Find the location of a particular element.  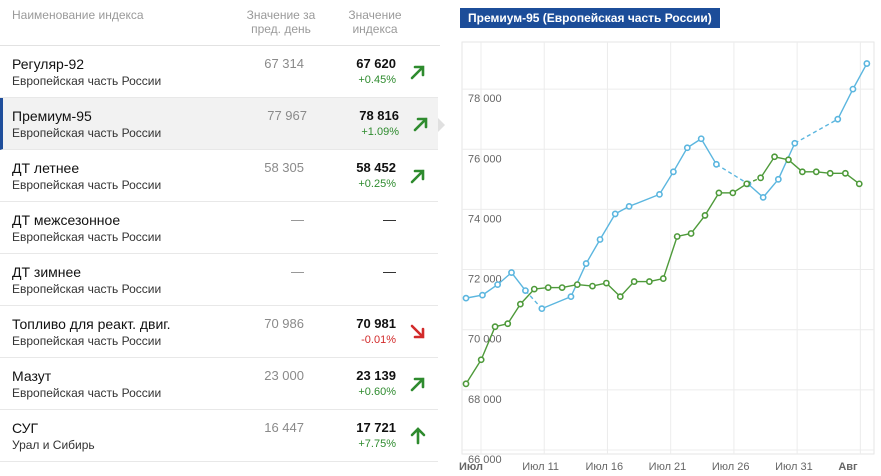

current-value: 58 452 is located at coordinates (376, 167).